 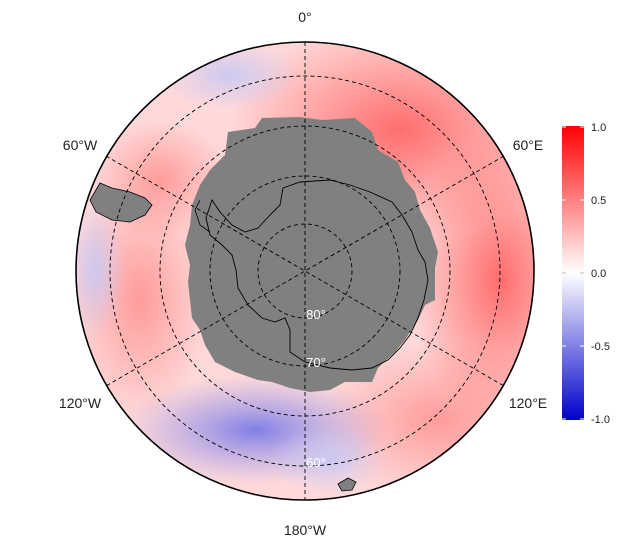 I want to click on cb-label-1: 1.0, so click(x=598, y=128).